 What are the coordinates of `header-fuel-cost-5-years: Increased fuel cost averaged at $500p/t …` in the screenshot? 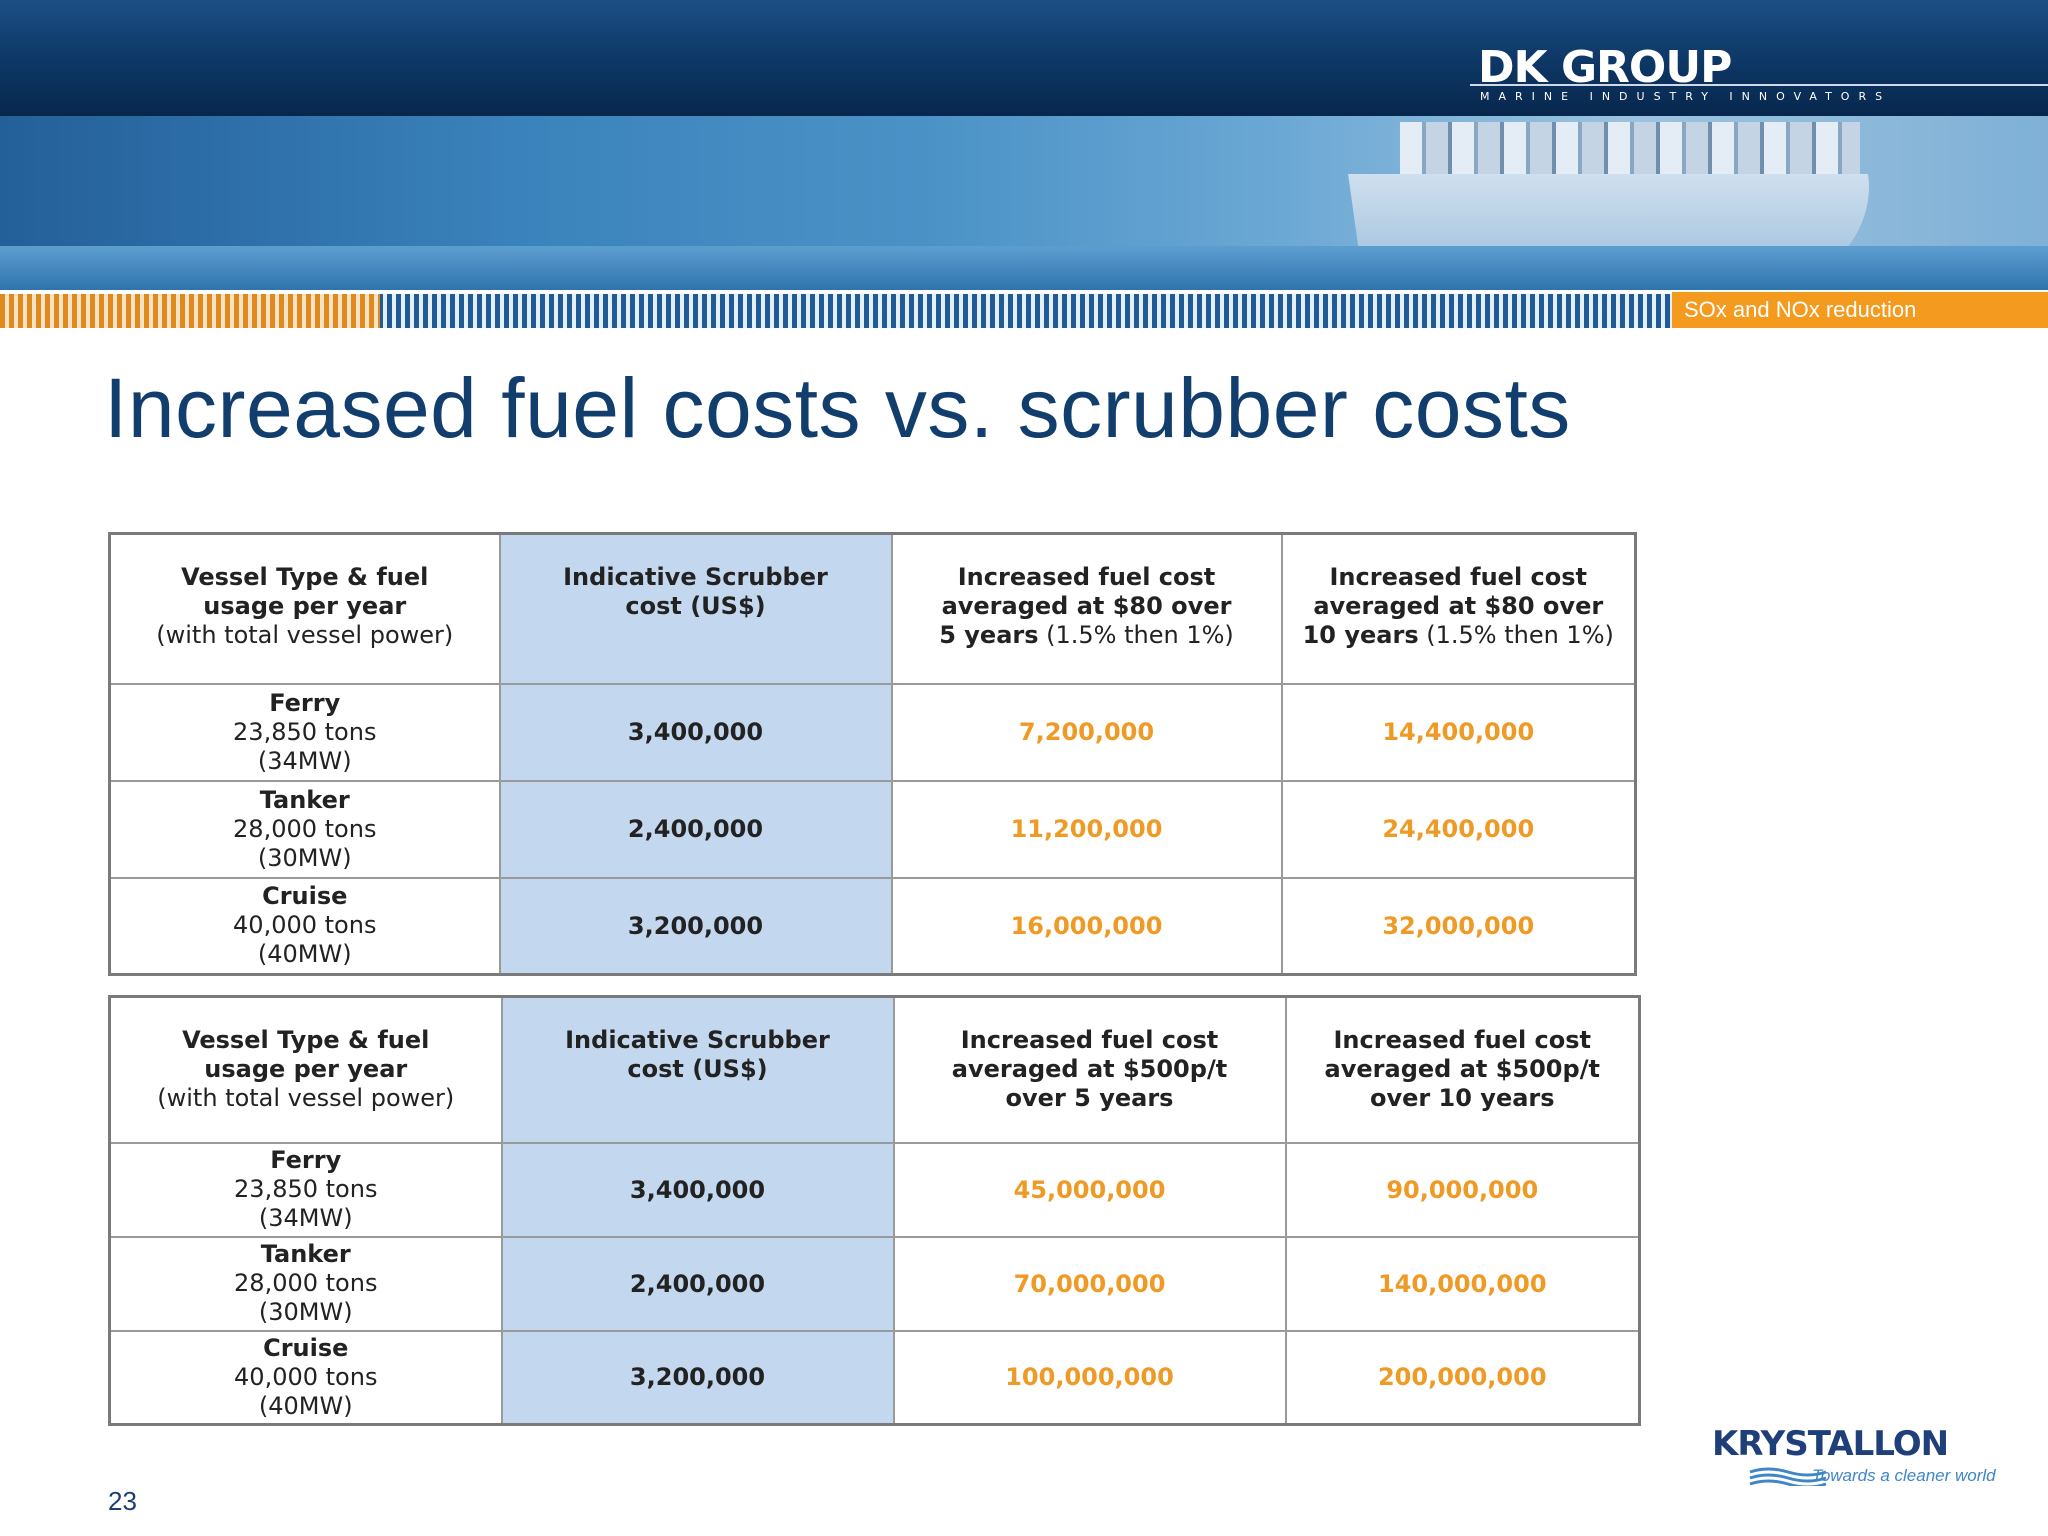 It's located at (1089, 1069).